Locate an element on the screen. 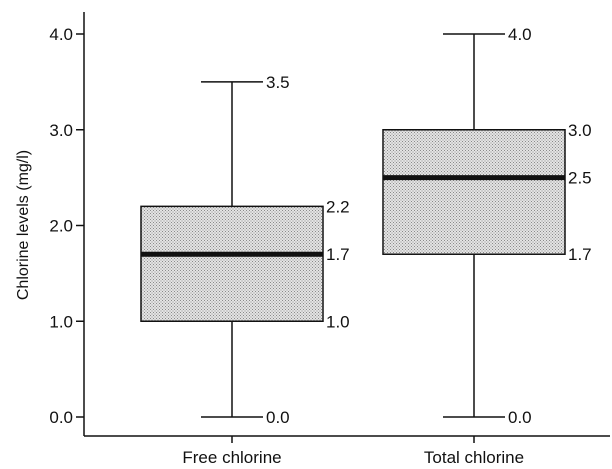 Image resolution: width=612 pixels, height=469 pixels. max-value-label: 4.0 is located at coordinates (520, 34).